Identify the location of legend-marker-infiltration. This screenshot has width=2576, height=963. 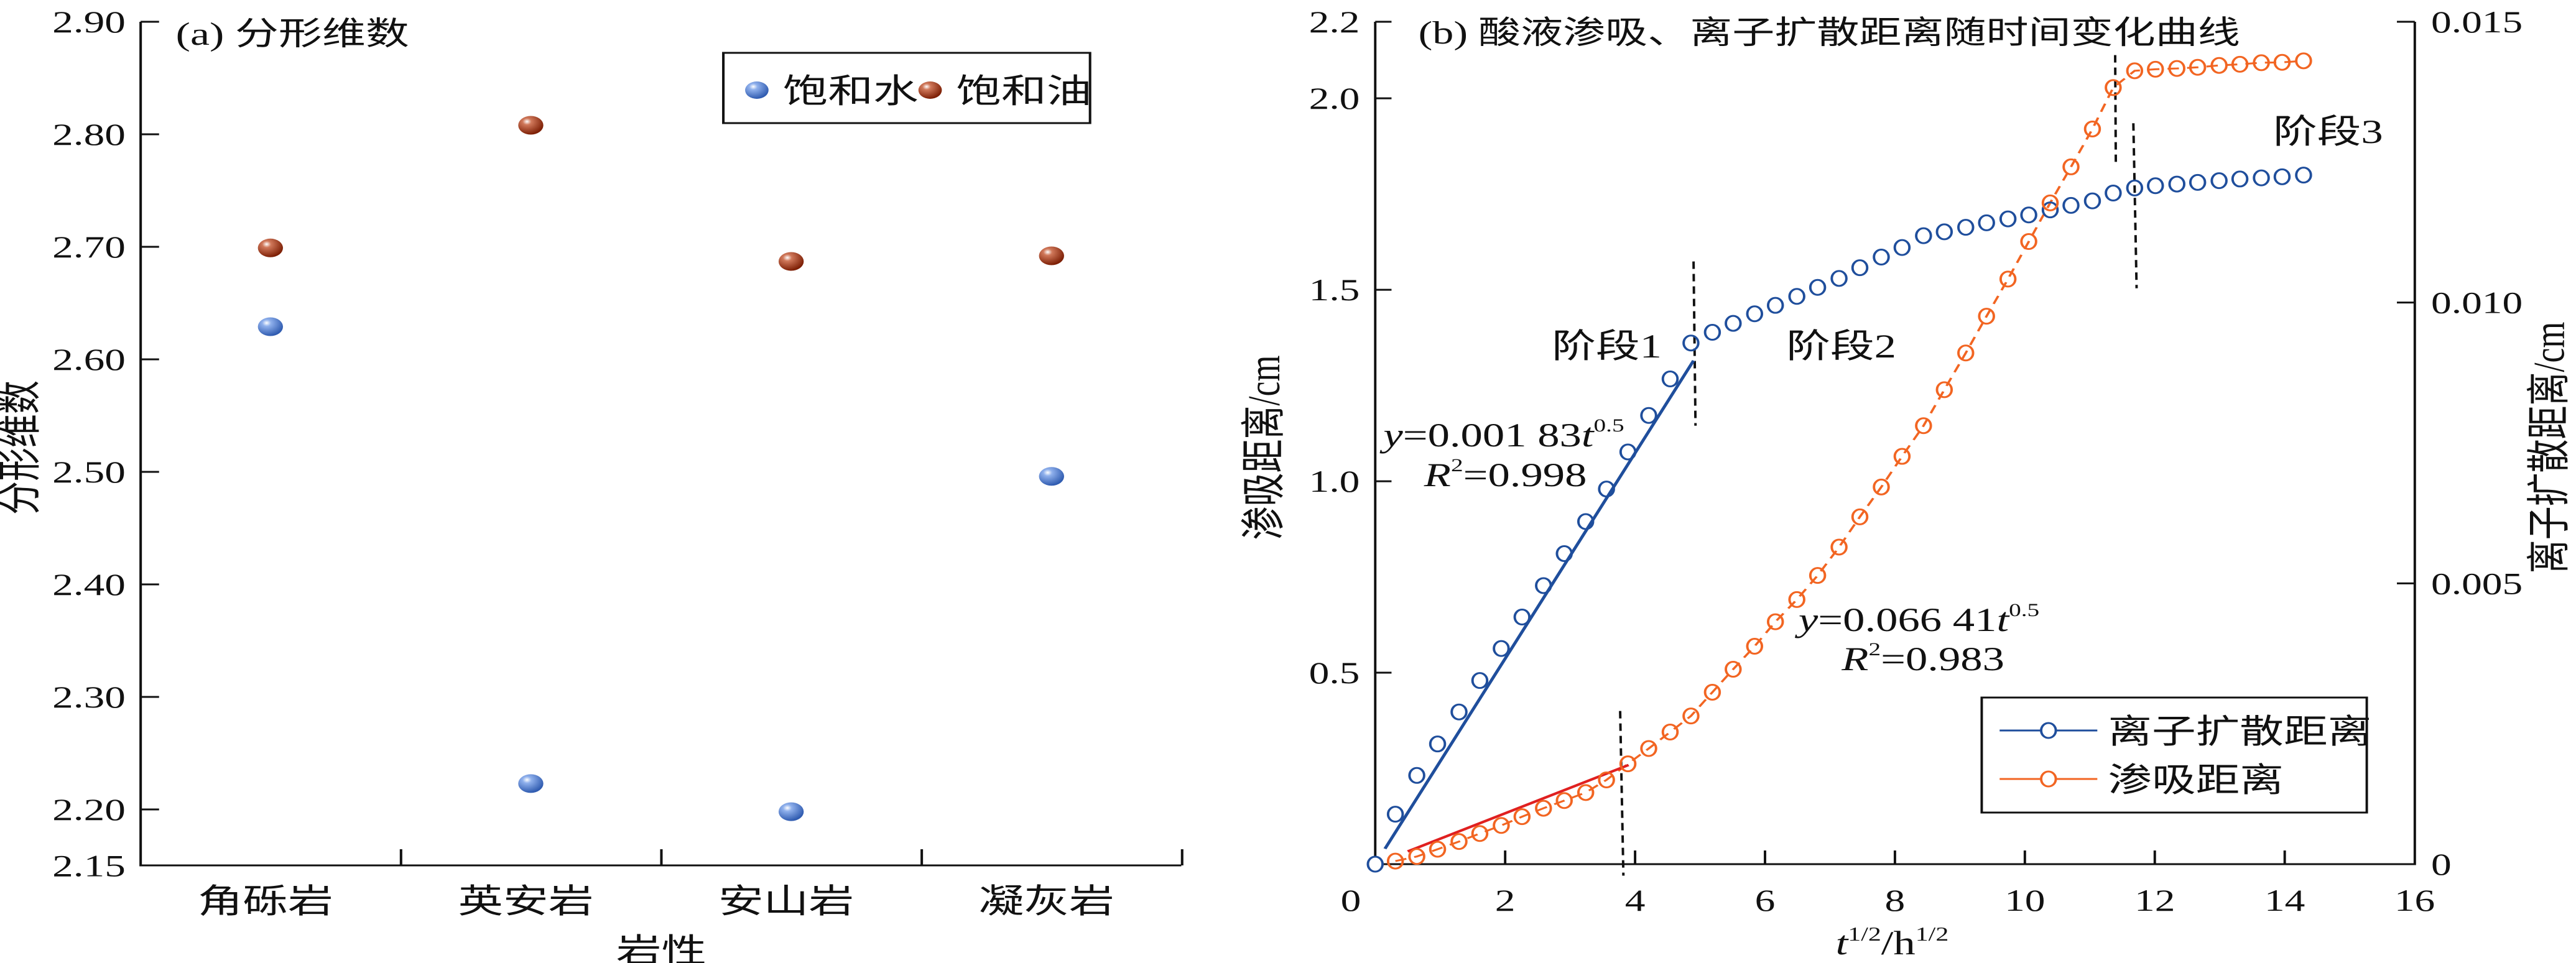
(2049, 779).